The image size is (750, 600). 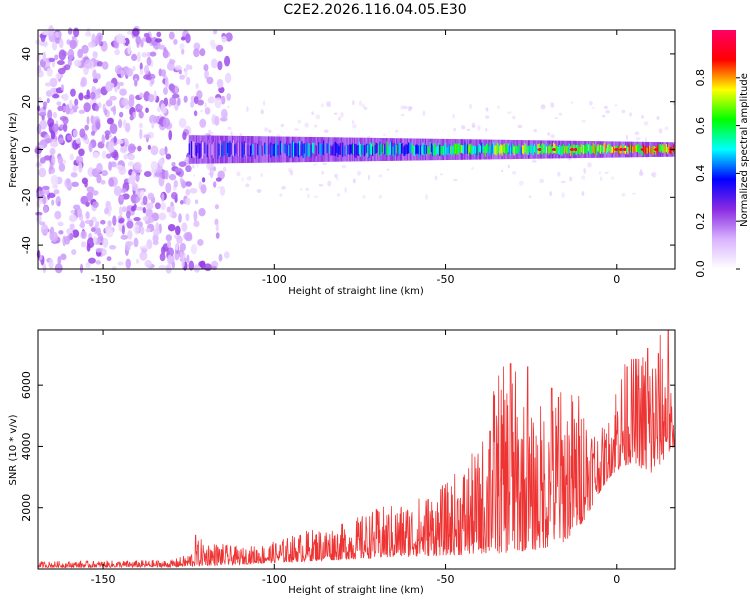 What do you see at coordinates (744, 150) in the screenshot?
I see `colorbar-label: Normalized spectral amplitude` at bounding box center [744, 150].